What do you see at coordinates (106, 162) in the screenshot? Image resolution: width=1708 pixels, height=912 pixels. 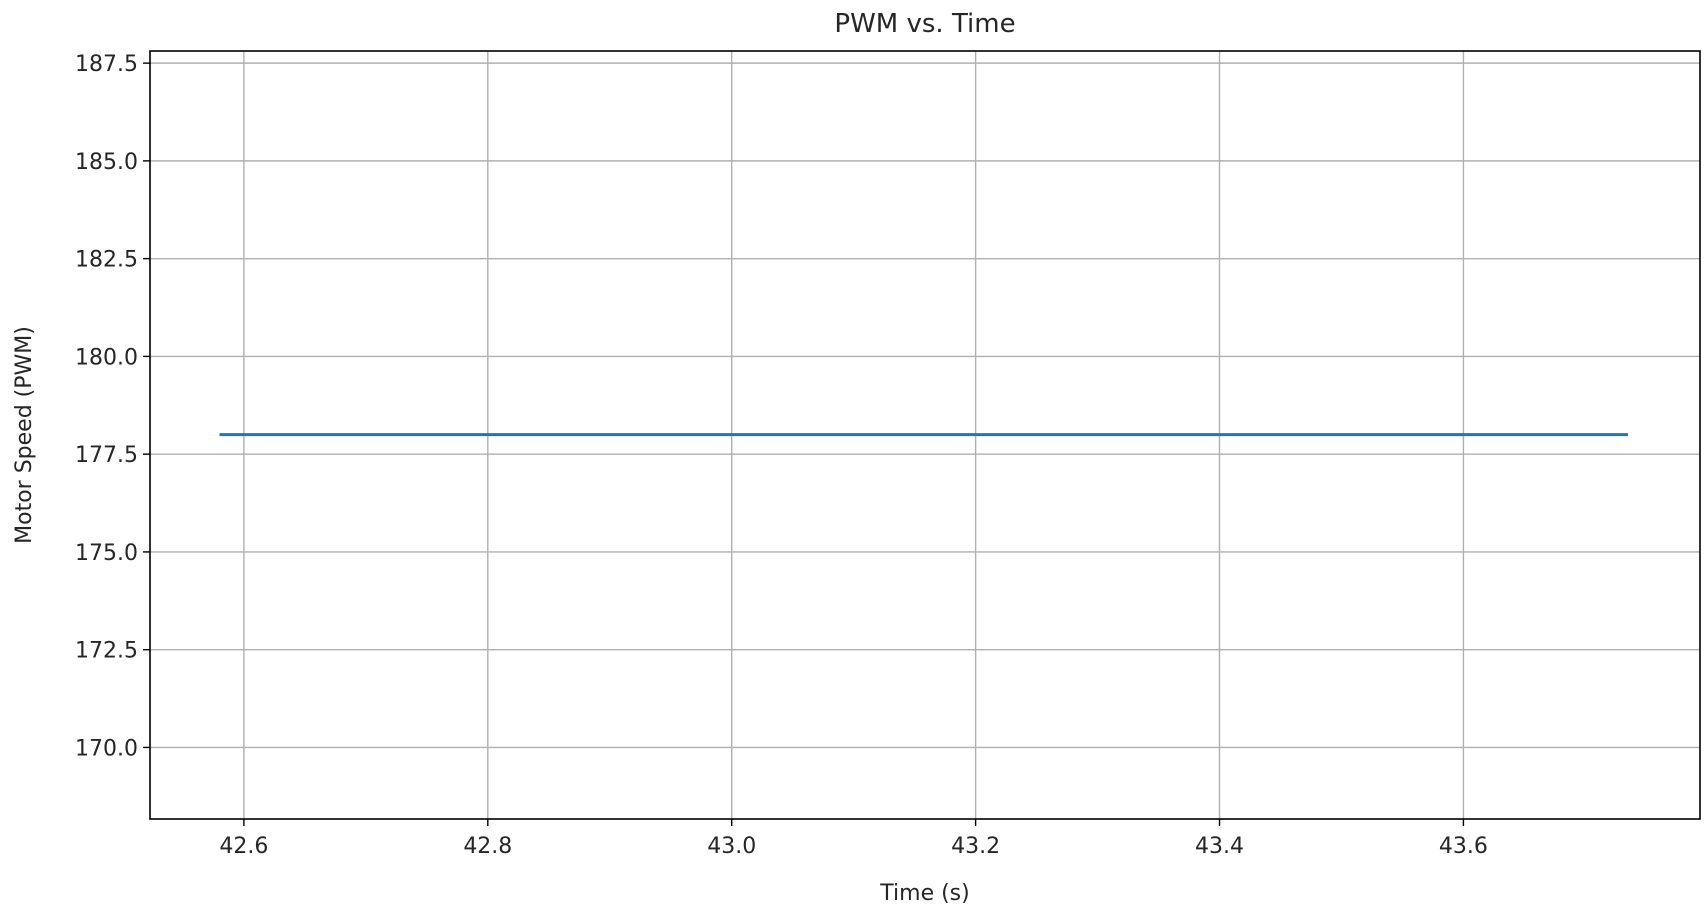 I see `y-tick-label: 185.0` at bounding box center [106, 162].